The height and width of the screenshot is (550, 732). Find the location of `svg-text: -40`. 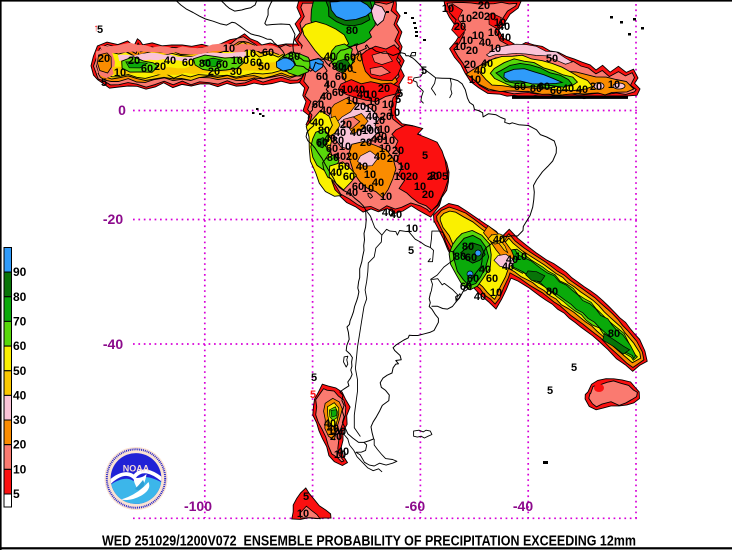

svg-text: -40 is located at coordinates (523, 506).